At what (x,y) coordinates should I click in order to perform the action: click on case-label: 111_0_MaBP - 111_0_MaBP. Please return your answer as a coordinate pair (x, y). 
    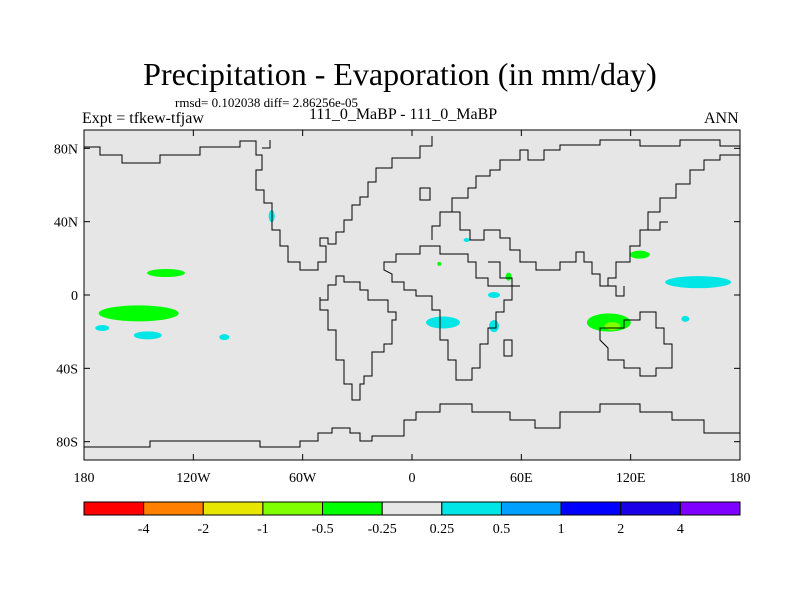
    Looking at the image, I should click on (403, 114).